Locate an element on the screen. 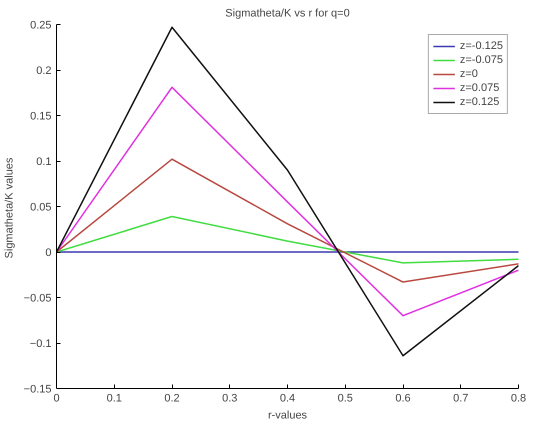 The width and height of the screenshot is (534, 428). x-tick-label: 0.4 is located at coordinates (288, 398).